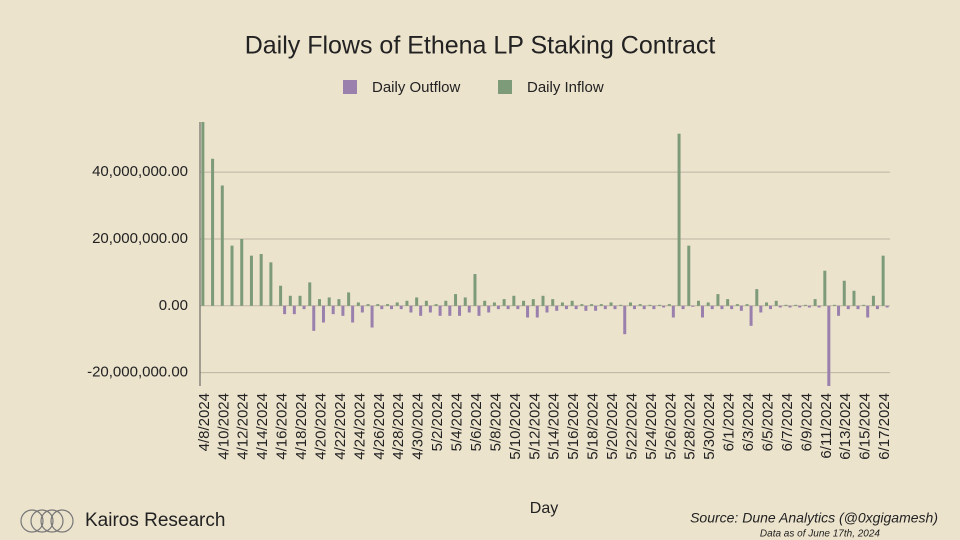 The image size is (960, 540). What do you see at coordinates (155, 520) in the screenshot?
I see `brand: Kairos Research` at bounding box center [155, 520].